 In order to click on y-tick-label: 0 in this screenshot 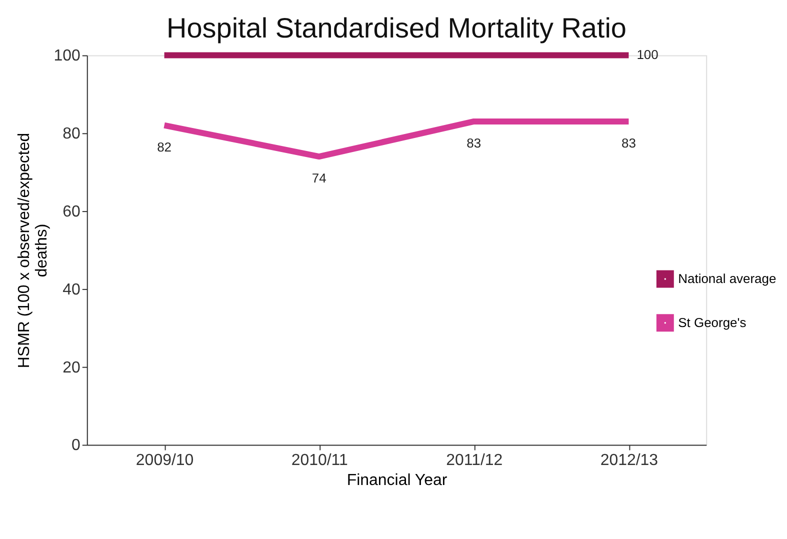, I will do `click(76, 445)`.